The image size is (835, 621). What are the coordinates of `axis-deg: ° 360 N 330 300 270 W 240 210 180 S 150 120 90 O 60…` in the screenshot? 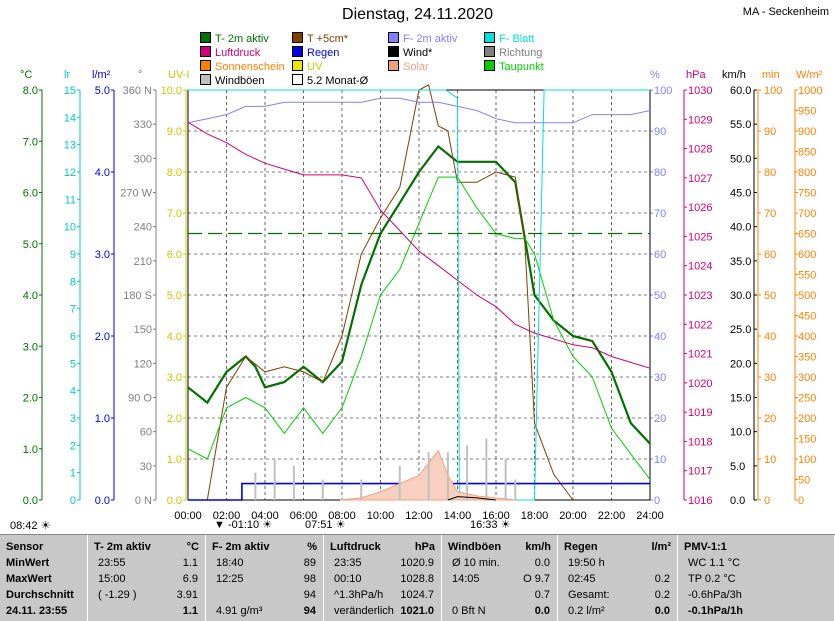 It's located at (138, 288).